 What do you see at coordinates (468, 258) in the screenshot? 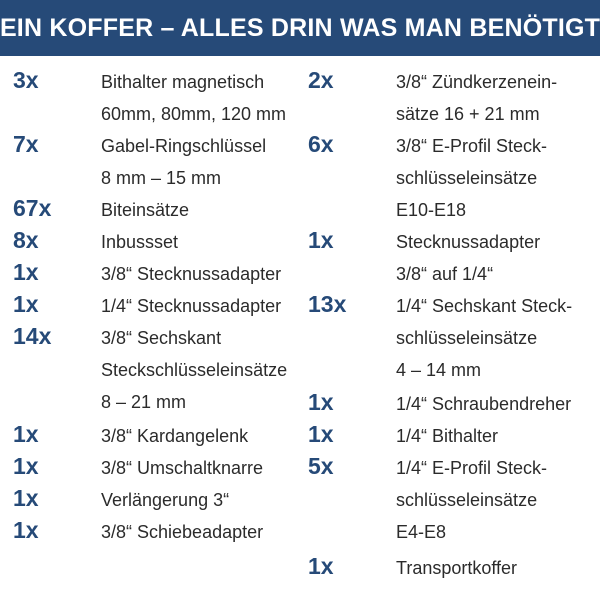
I see `right-item-description: Stecknussadapter 3/8“ auf 1/4“` at bounding box center [468, 258].